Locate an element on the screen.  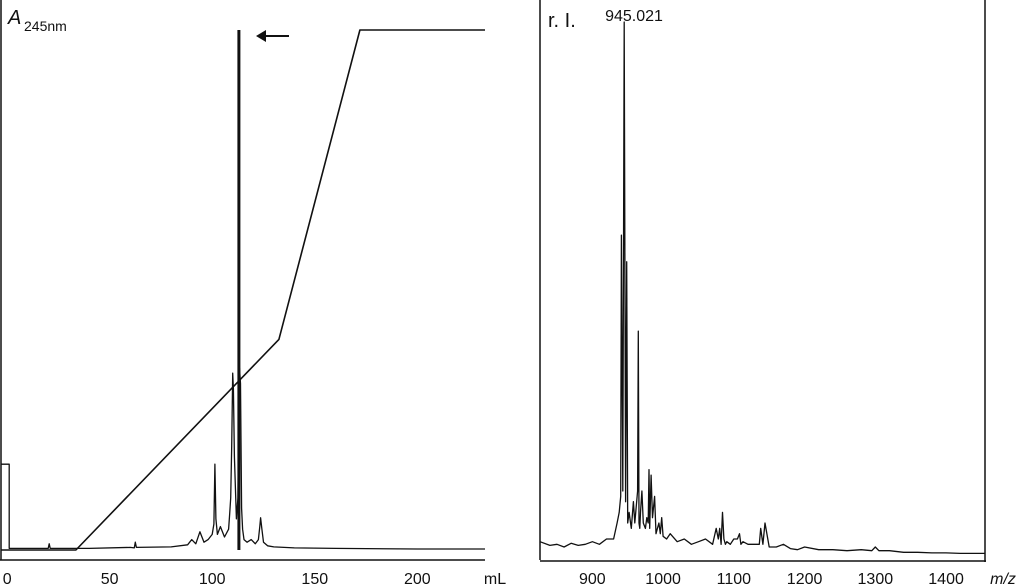
arrow-head is located at coordinates (261, 36).